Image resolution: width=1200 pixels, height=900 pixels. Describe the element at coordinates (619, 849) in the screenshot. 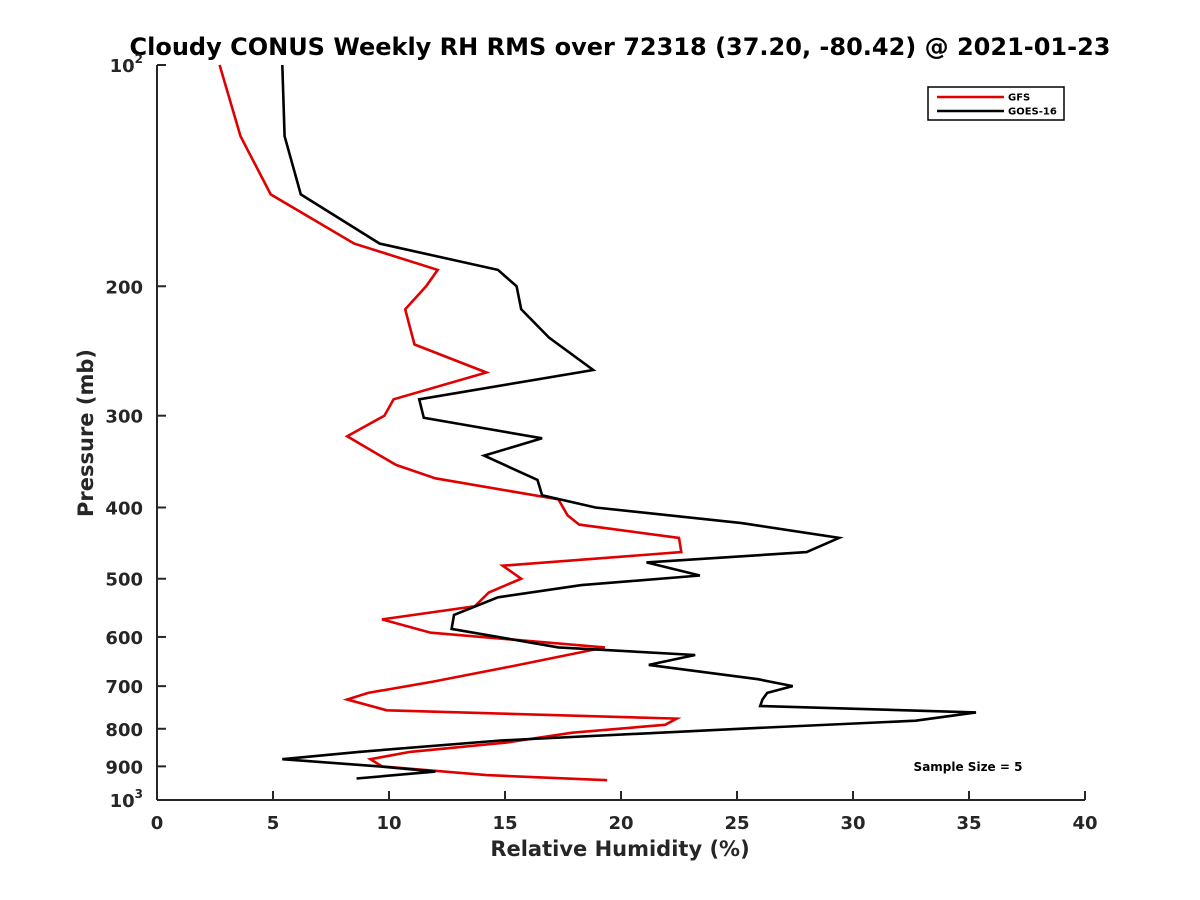

I see `x-axis-label: Relative Humidity (%)` at that location.